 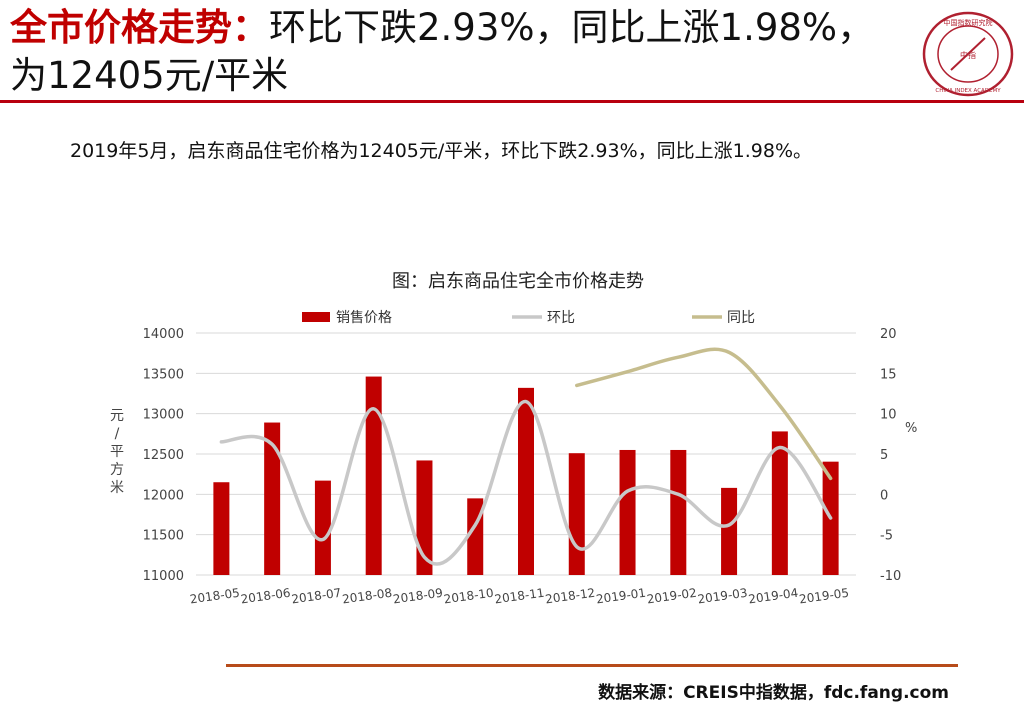 What do you see at coordinates (890, 576) in the screenshot?
I see `y-right-tick-label: -10` at bounding box center [890, 576].